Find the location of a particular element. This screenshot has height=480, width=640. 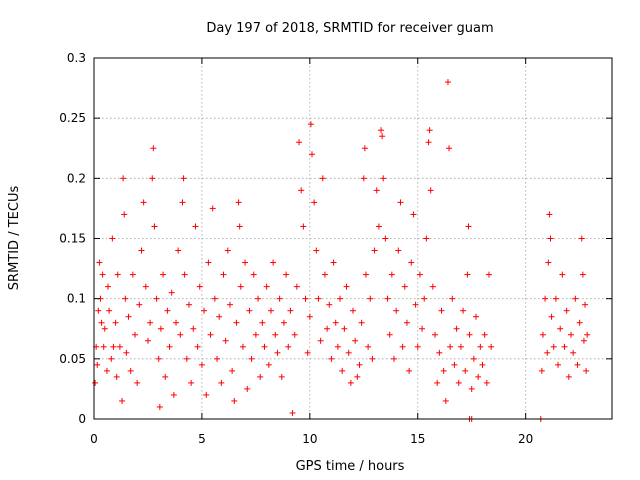

x-tick-label: 10 is located at coordinates (309, 439).